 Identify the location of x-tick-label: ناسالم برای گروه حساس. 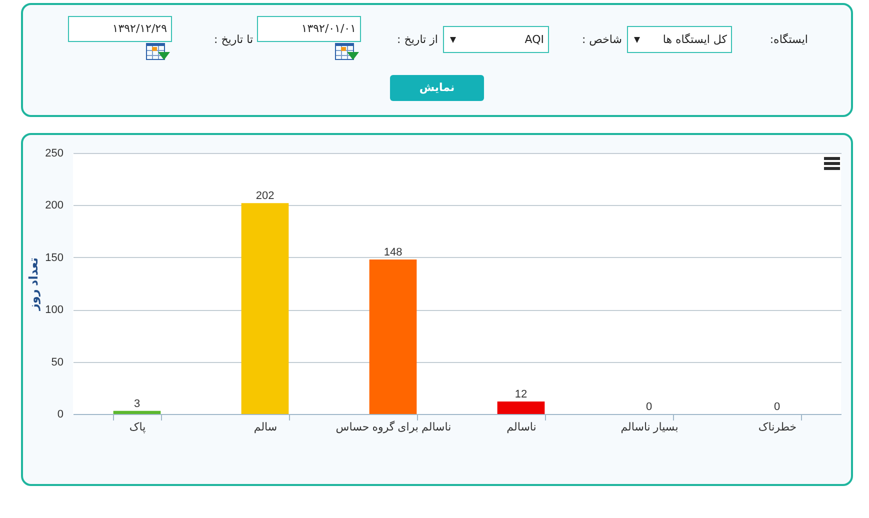
(394, 427).